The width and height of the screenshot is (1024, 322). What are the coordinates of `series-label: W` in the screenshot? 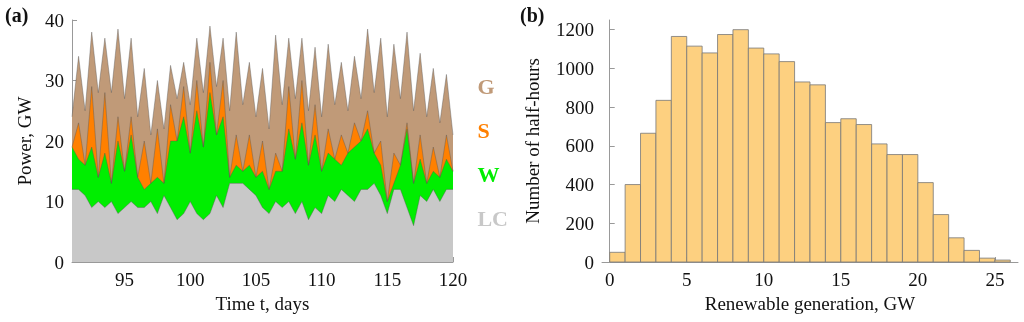 It's located at (488, 174).